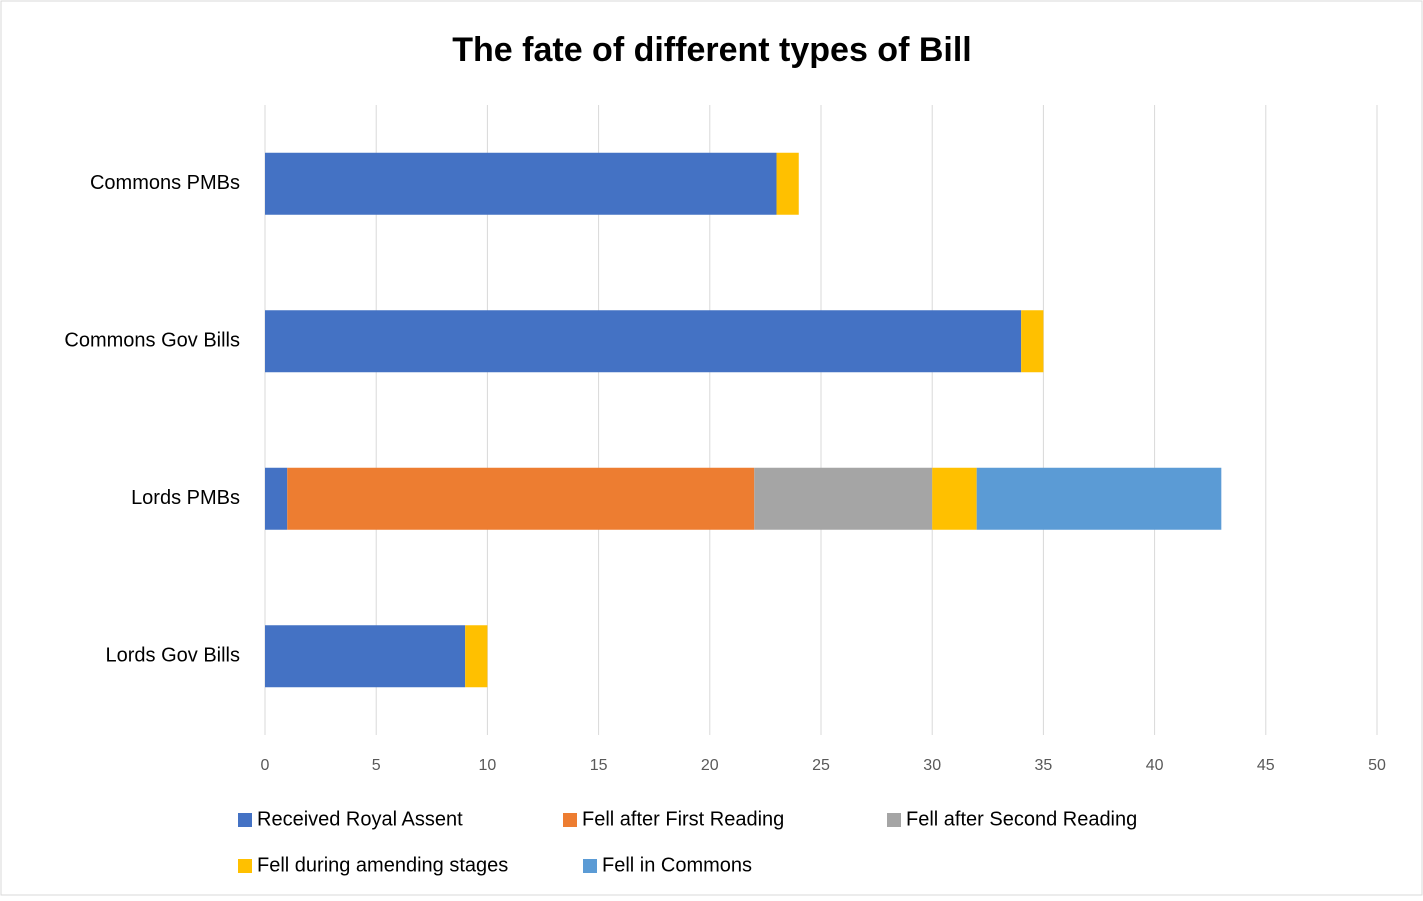 The width and height of the screenshot is (1423, 901). Describe the element at coordinates (173, 656) in the screenshot. I see `y-tick-label: Lords Gov Bills` at that location.